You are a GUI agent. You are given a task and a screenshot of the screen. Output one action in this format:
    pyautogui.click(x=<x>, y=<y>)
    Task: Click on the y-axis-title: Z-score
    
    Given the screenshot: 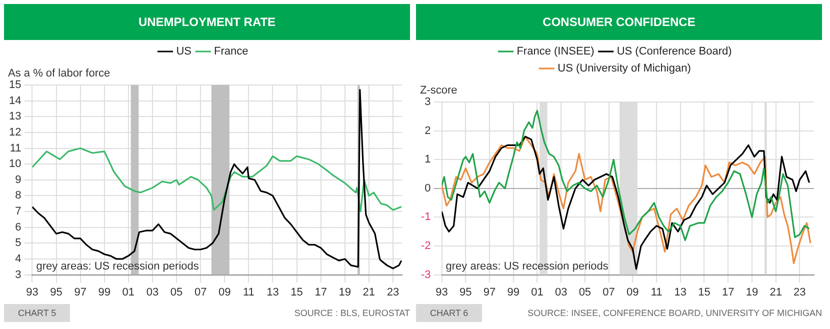 What is the action you would take?
    pyautogui.click(x=439, y=90)
    